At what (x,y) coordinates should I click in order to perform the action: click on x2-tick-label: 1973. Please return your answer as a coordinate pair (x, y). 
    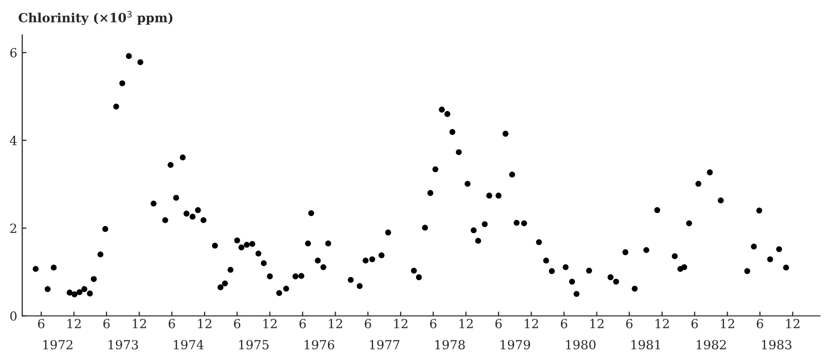
    Looking at the image, I should click on (123, 345).